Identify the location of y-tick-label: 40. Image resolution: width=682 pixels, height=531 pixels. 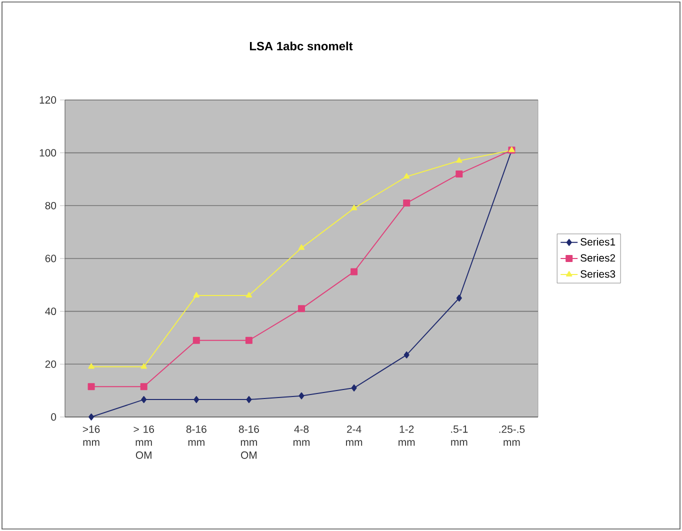
(50, 312).